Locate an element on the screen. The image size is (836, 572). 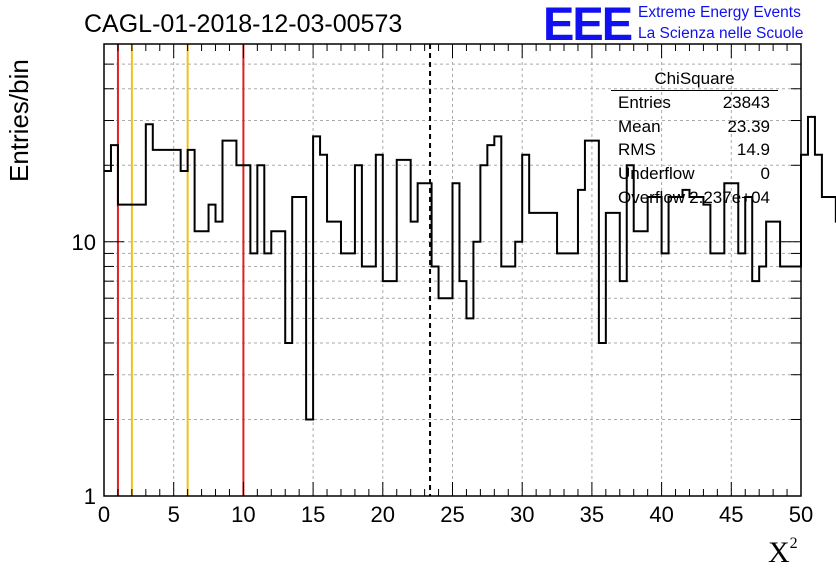
chart-title: CAGL-01-2018-12-03-00573 is located at coordinates (243, 24).